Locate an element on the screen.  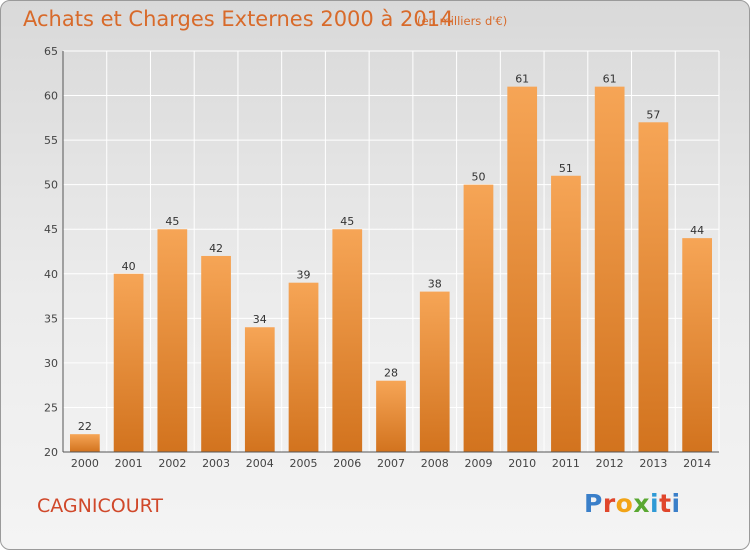
x-tick-label: 2005 is located at coordinates (304, 463).